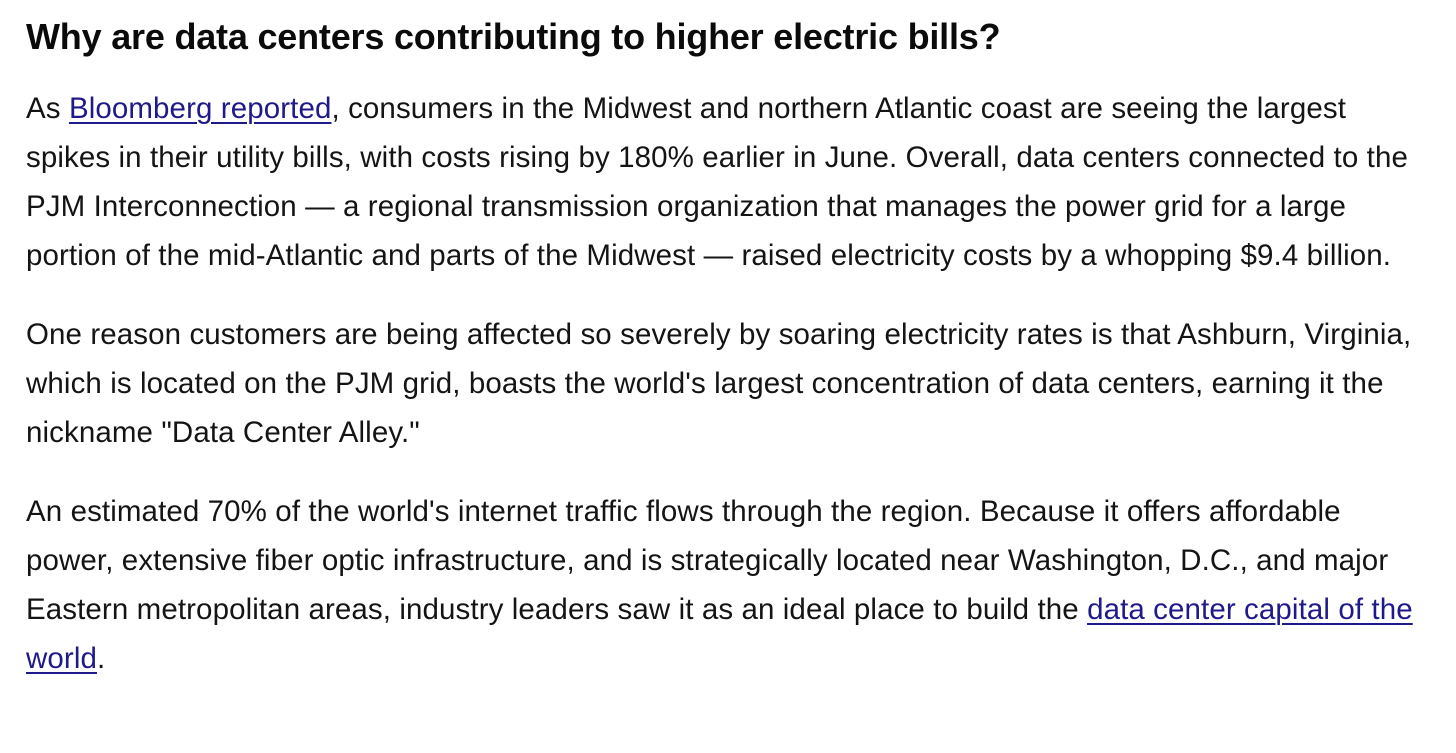 Image resolution: width=1456 pixels, height=753 pixels. Describe the element at coordinates (101, 658) in the screenshot. I see `paragraph-text: .` at that location.